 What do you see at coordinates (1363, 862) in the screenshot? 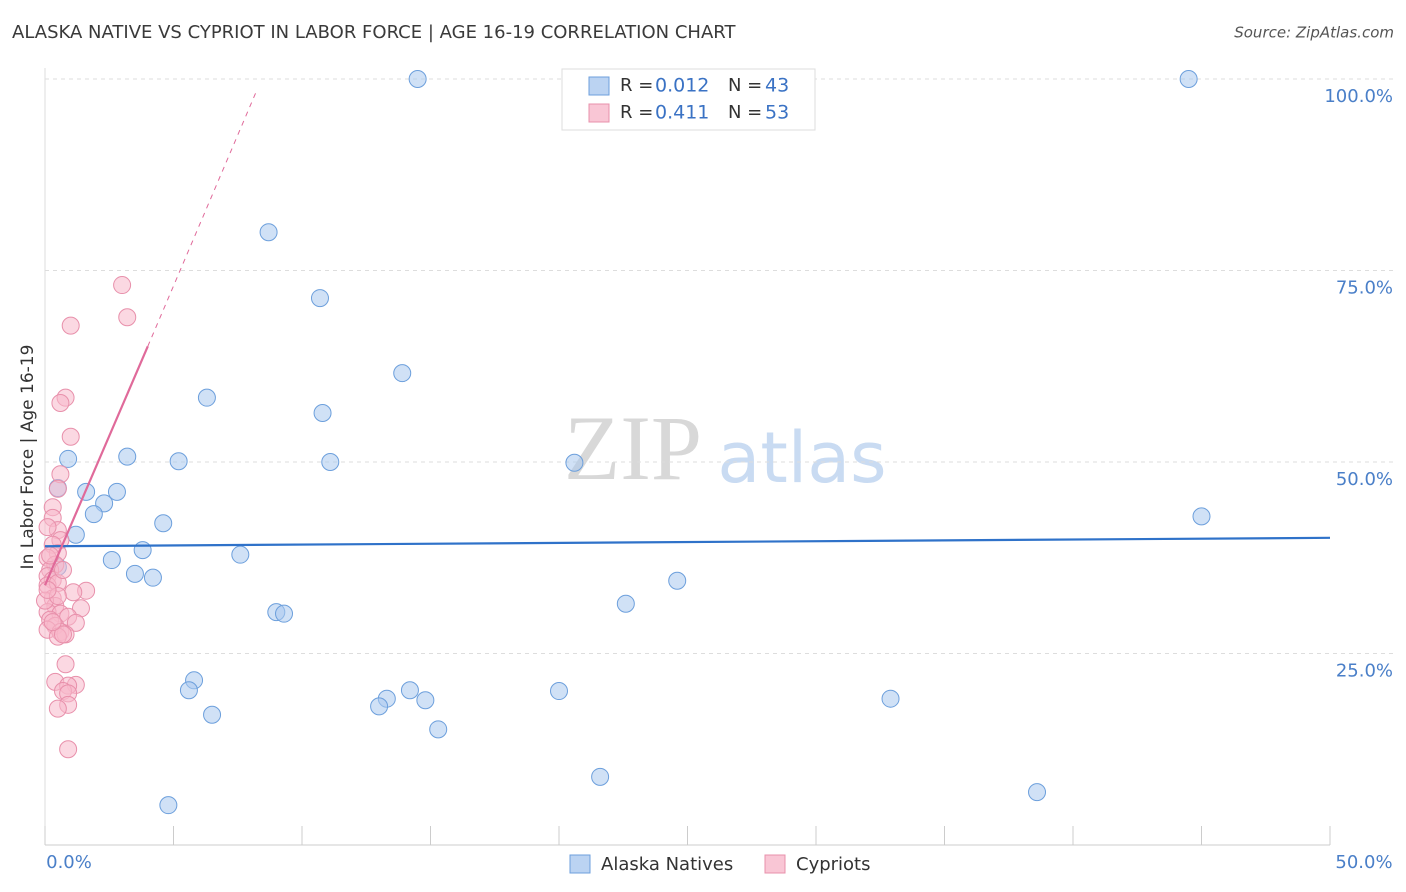
I see `x-tick-label: 50.0%` at bounding box center [1363, 862].